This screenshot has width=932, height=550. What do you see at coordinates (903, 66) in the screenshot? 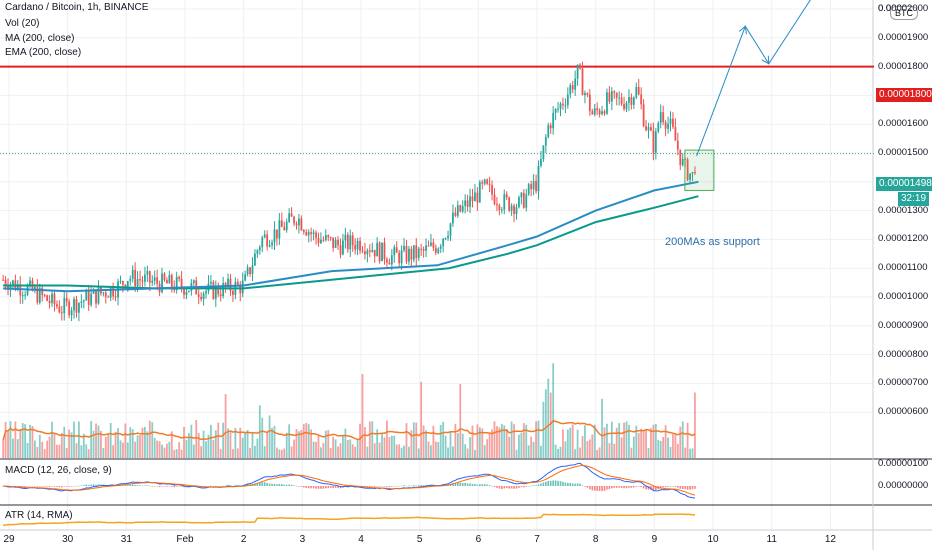
I see `price-axis-tick: 0.00001800` at bounding box center [903, 66].